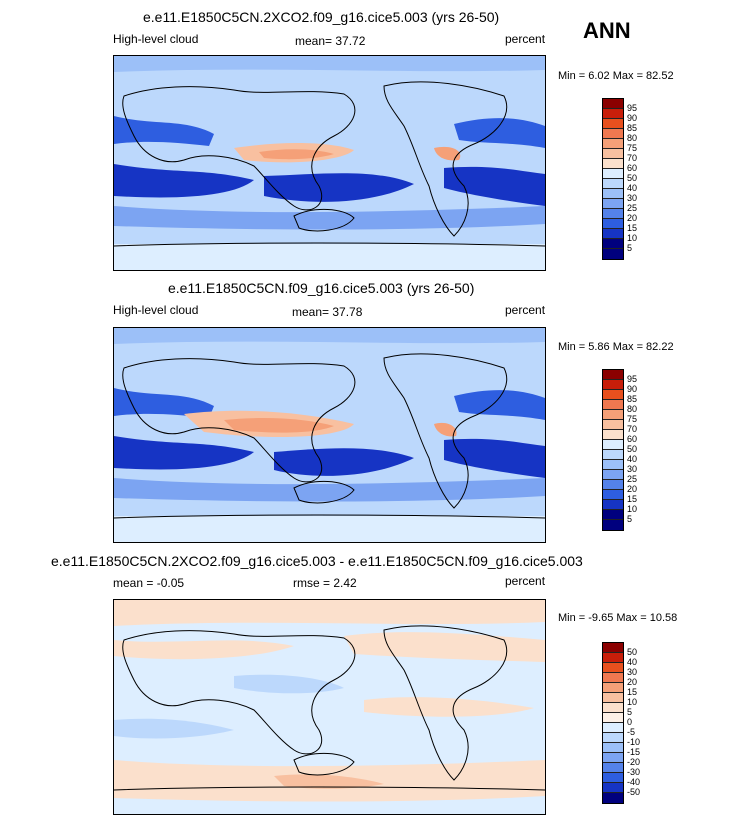  Describe the element at coordinates (634, 792) in the screenshot. I see `colorbar-tick-label: -50` at that location.